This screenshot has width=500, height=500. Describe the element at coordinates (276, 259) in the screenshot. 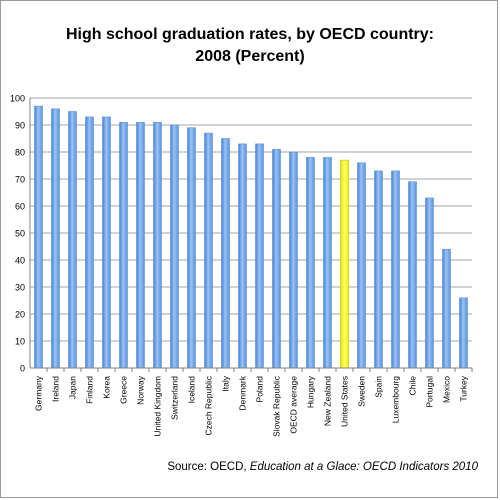

I see `bar-slovak-republic` at that location.